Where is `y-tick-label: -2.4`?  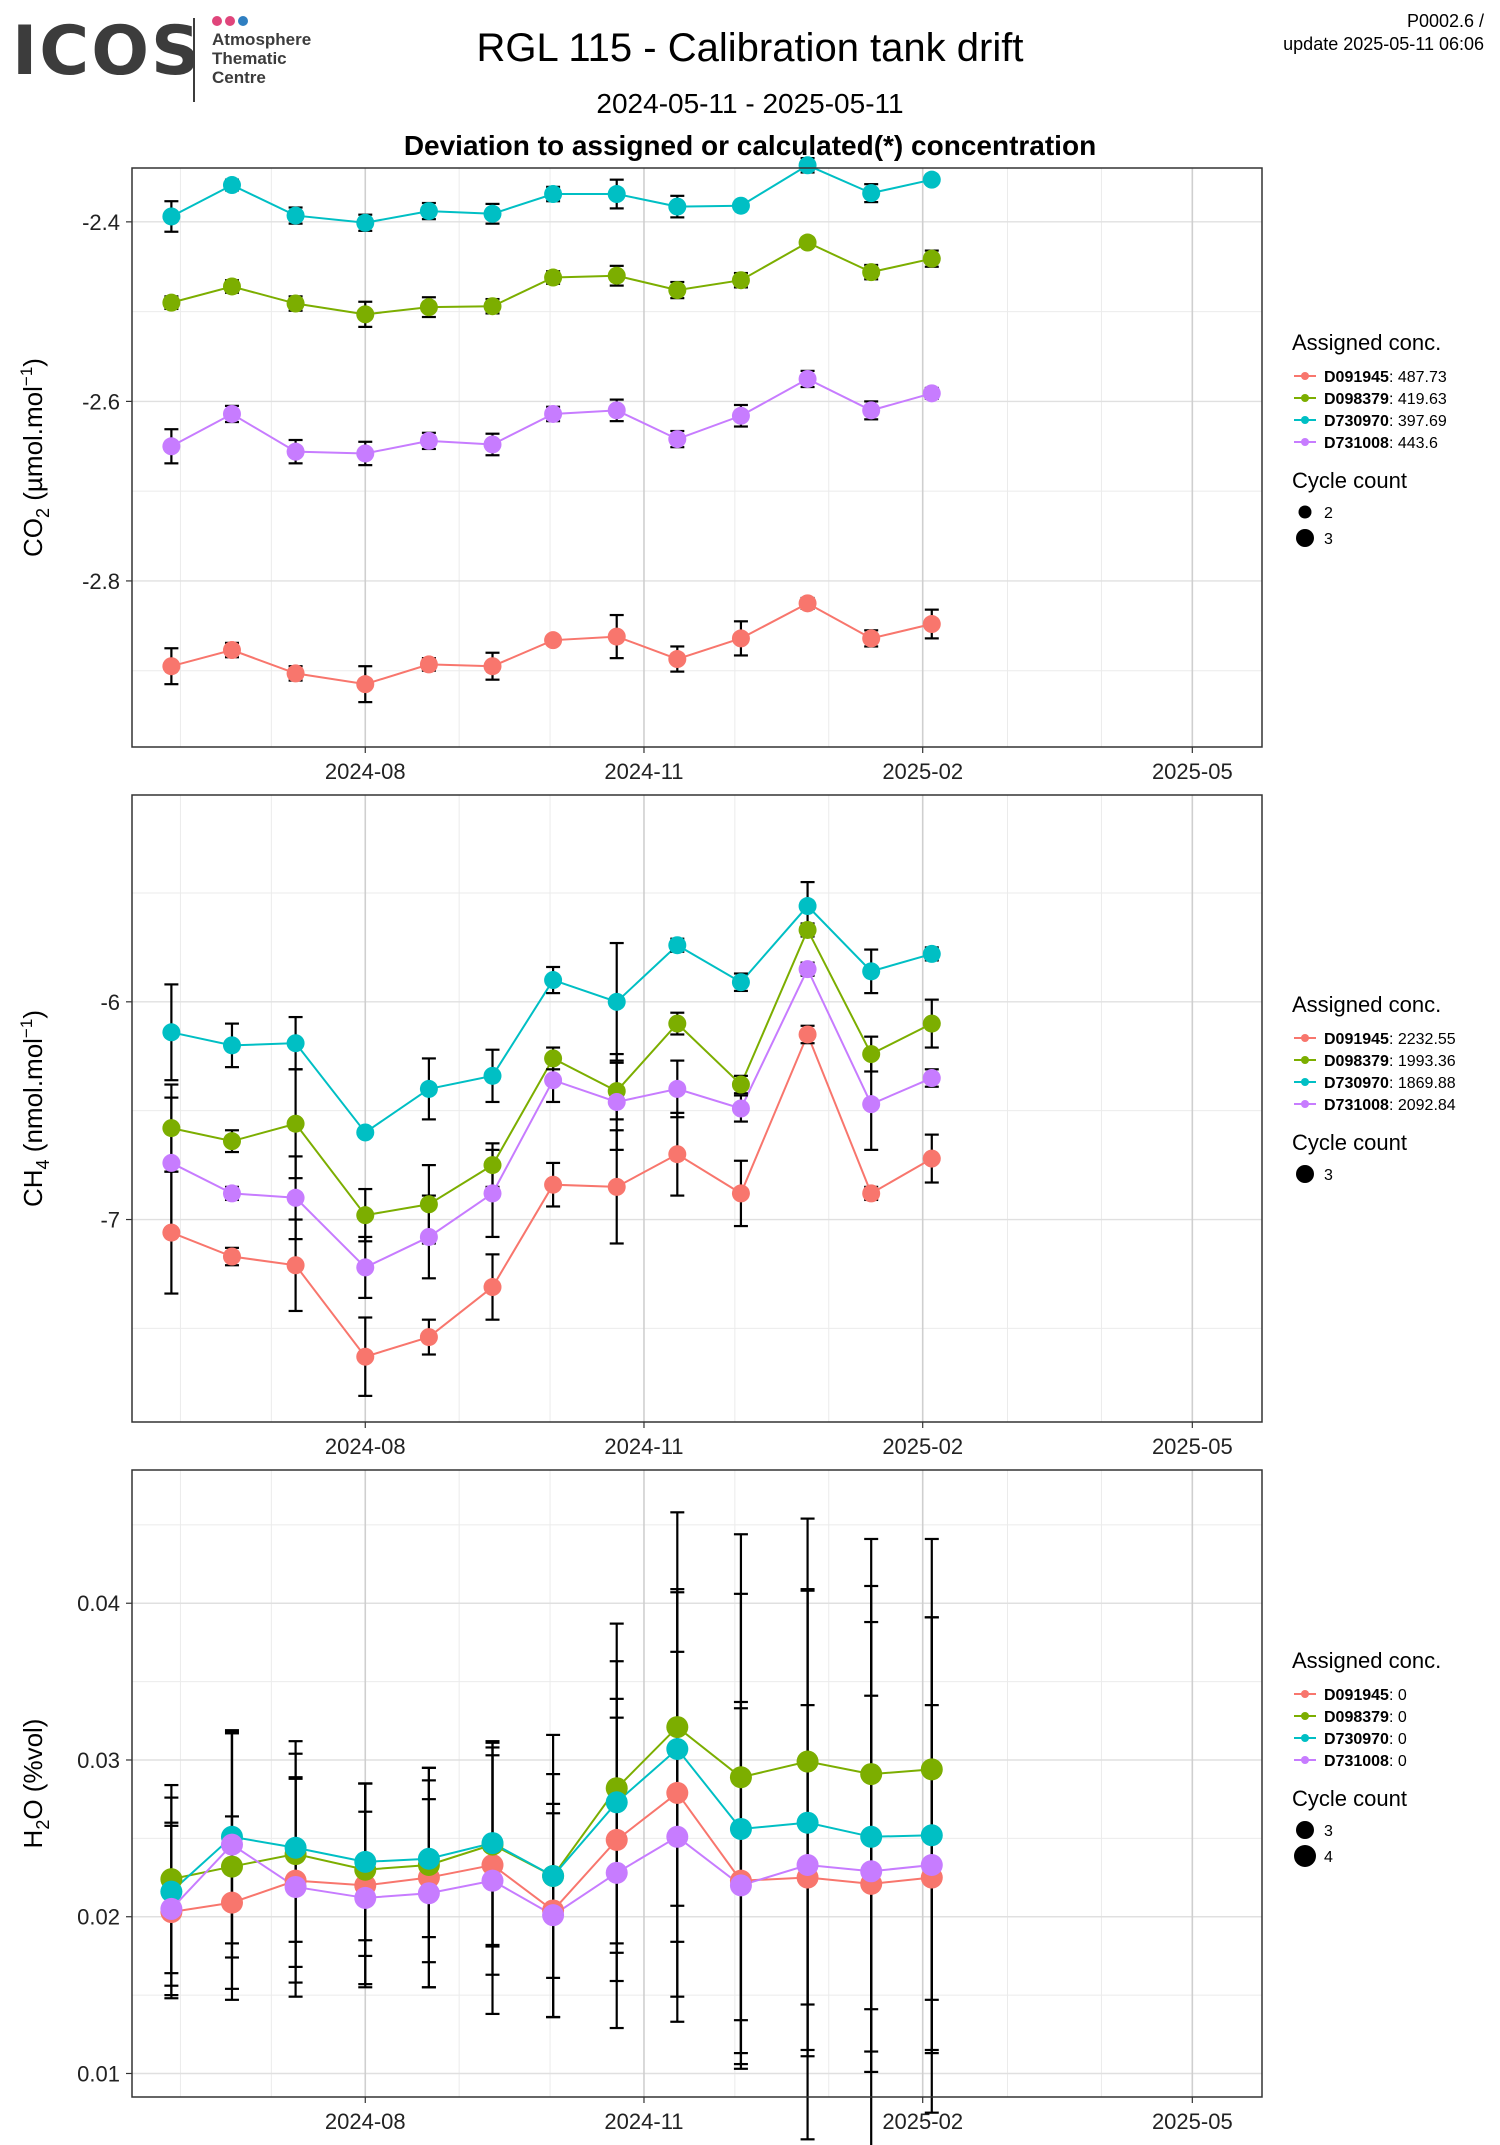 y-tick-label: -2.4 is located at coordinates (101, 222).